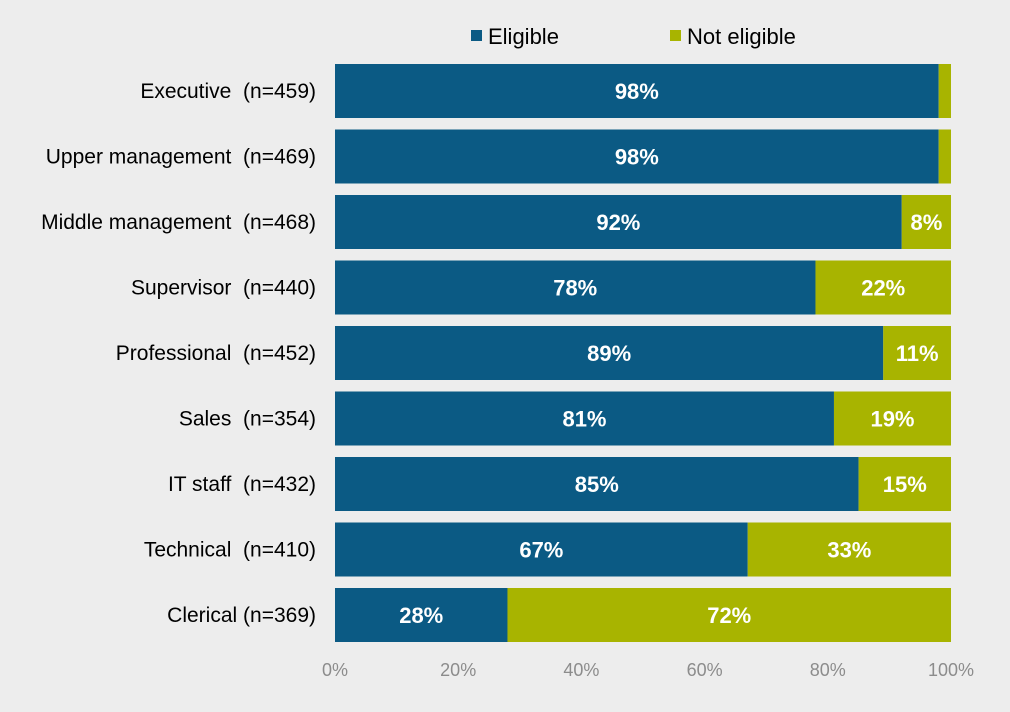  I want to click on category-label-4: Professional (n=452), so click(216, 353).